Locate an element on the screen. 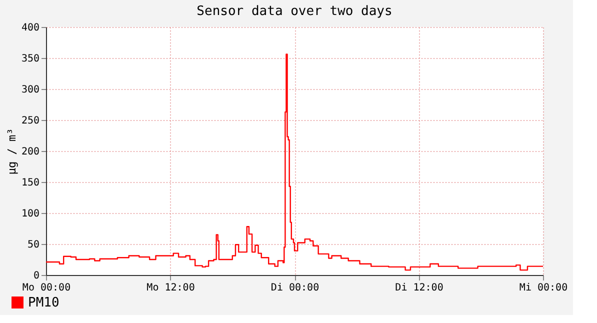 The height and width of the screenshot is (323, 597). x-tick-label: Di 12:00 is located at coordinates (419, 288).